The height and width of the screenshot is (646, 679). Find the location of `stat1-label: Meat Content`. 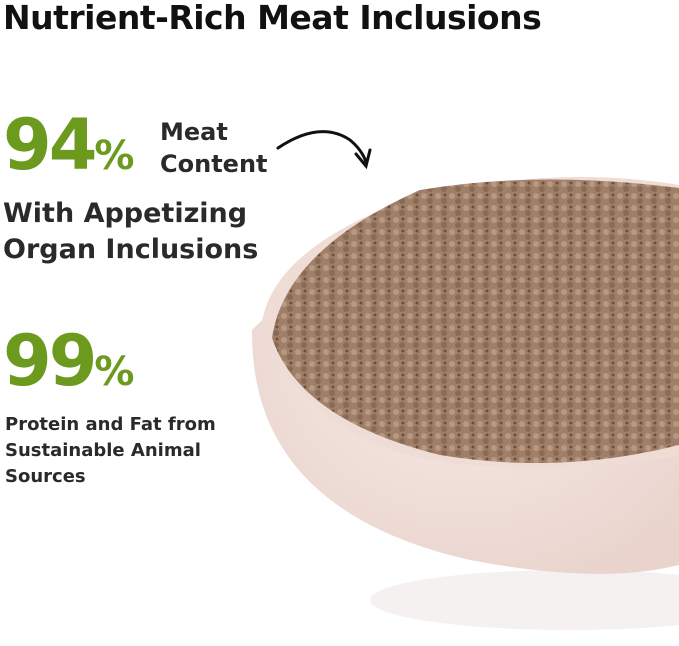

stat1-label: Meat Content is located at coordinates (214, 148).